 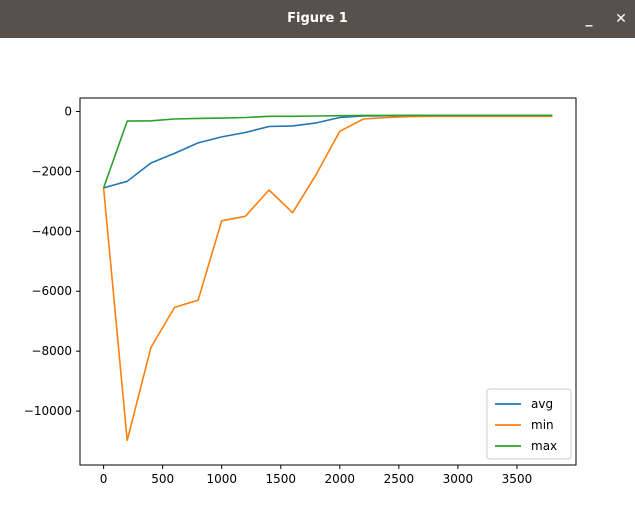 I want to click on legend-box, so click(x=529, y=424).